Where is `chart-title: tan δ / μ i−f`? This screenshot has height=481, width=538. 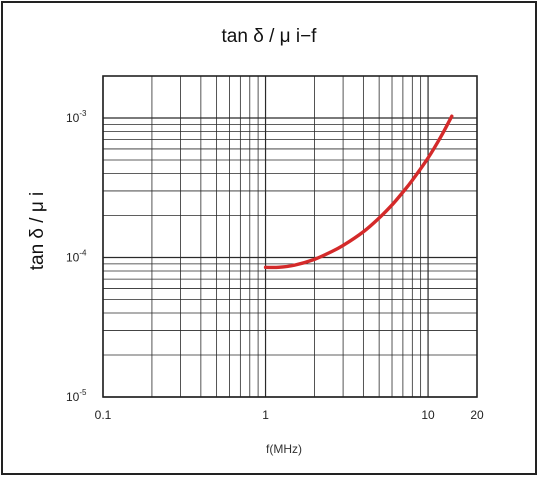 chart-title: tan δ / μ i−f is located at coordinates (270, 36).